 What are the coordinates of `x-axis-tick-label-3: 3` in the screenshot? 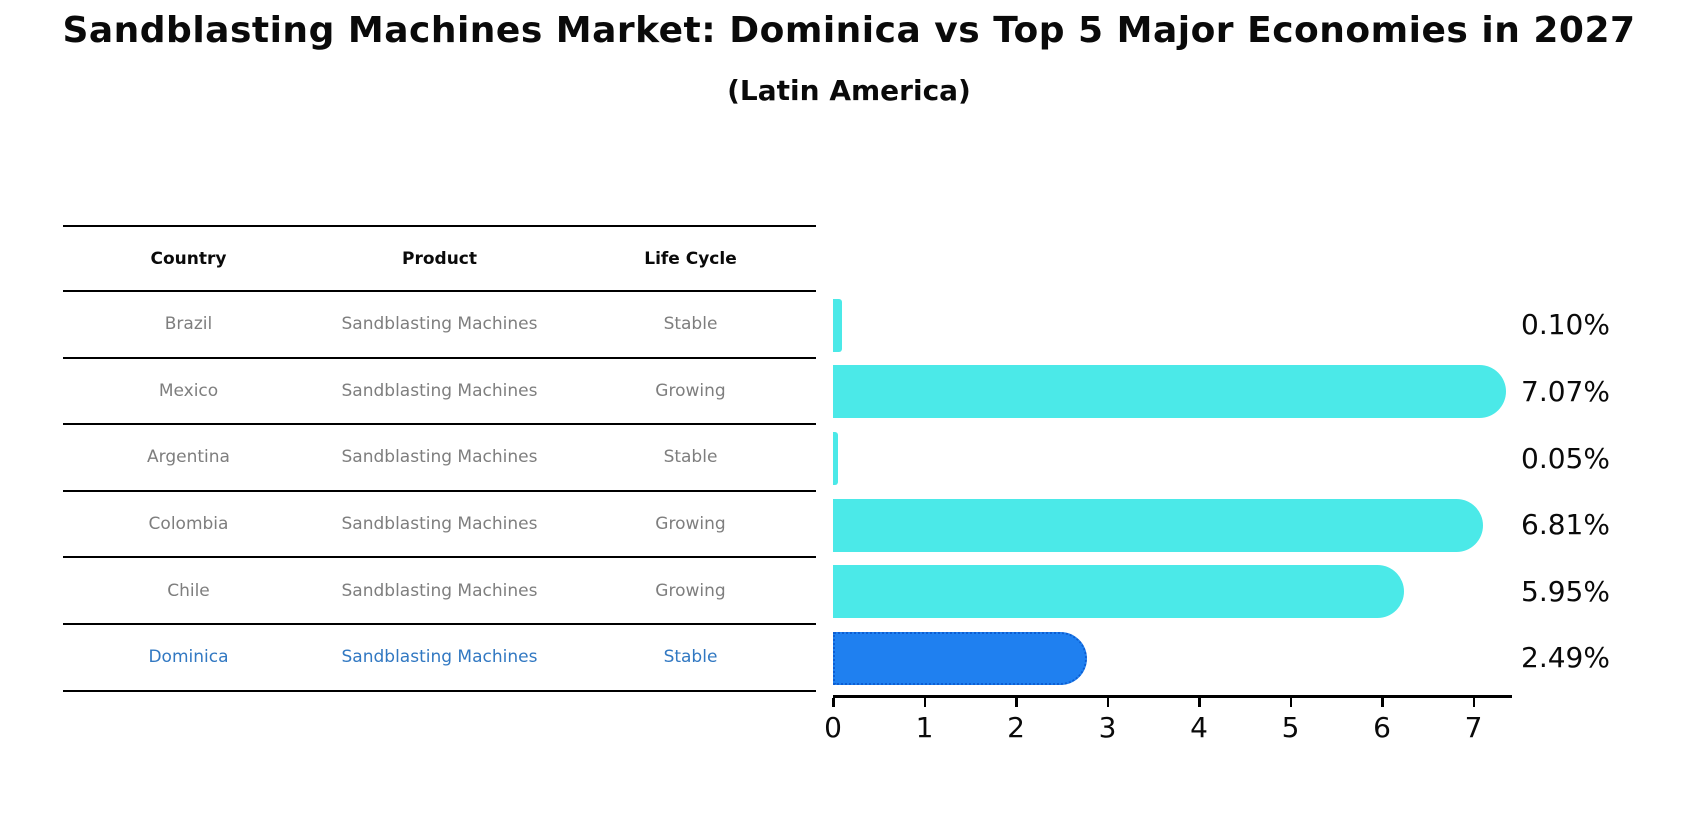 It's located at (1107, 727).